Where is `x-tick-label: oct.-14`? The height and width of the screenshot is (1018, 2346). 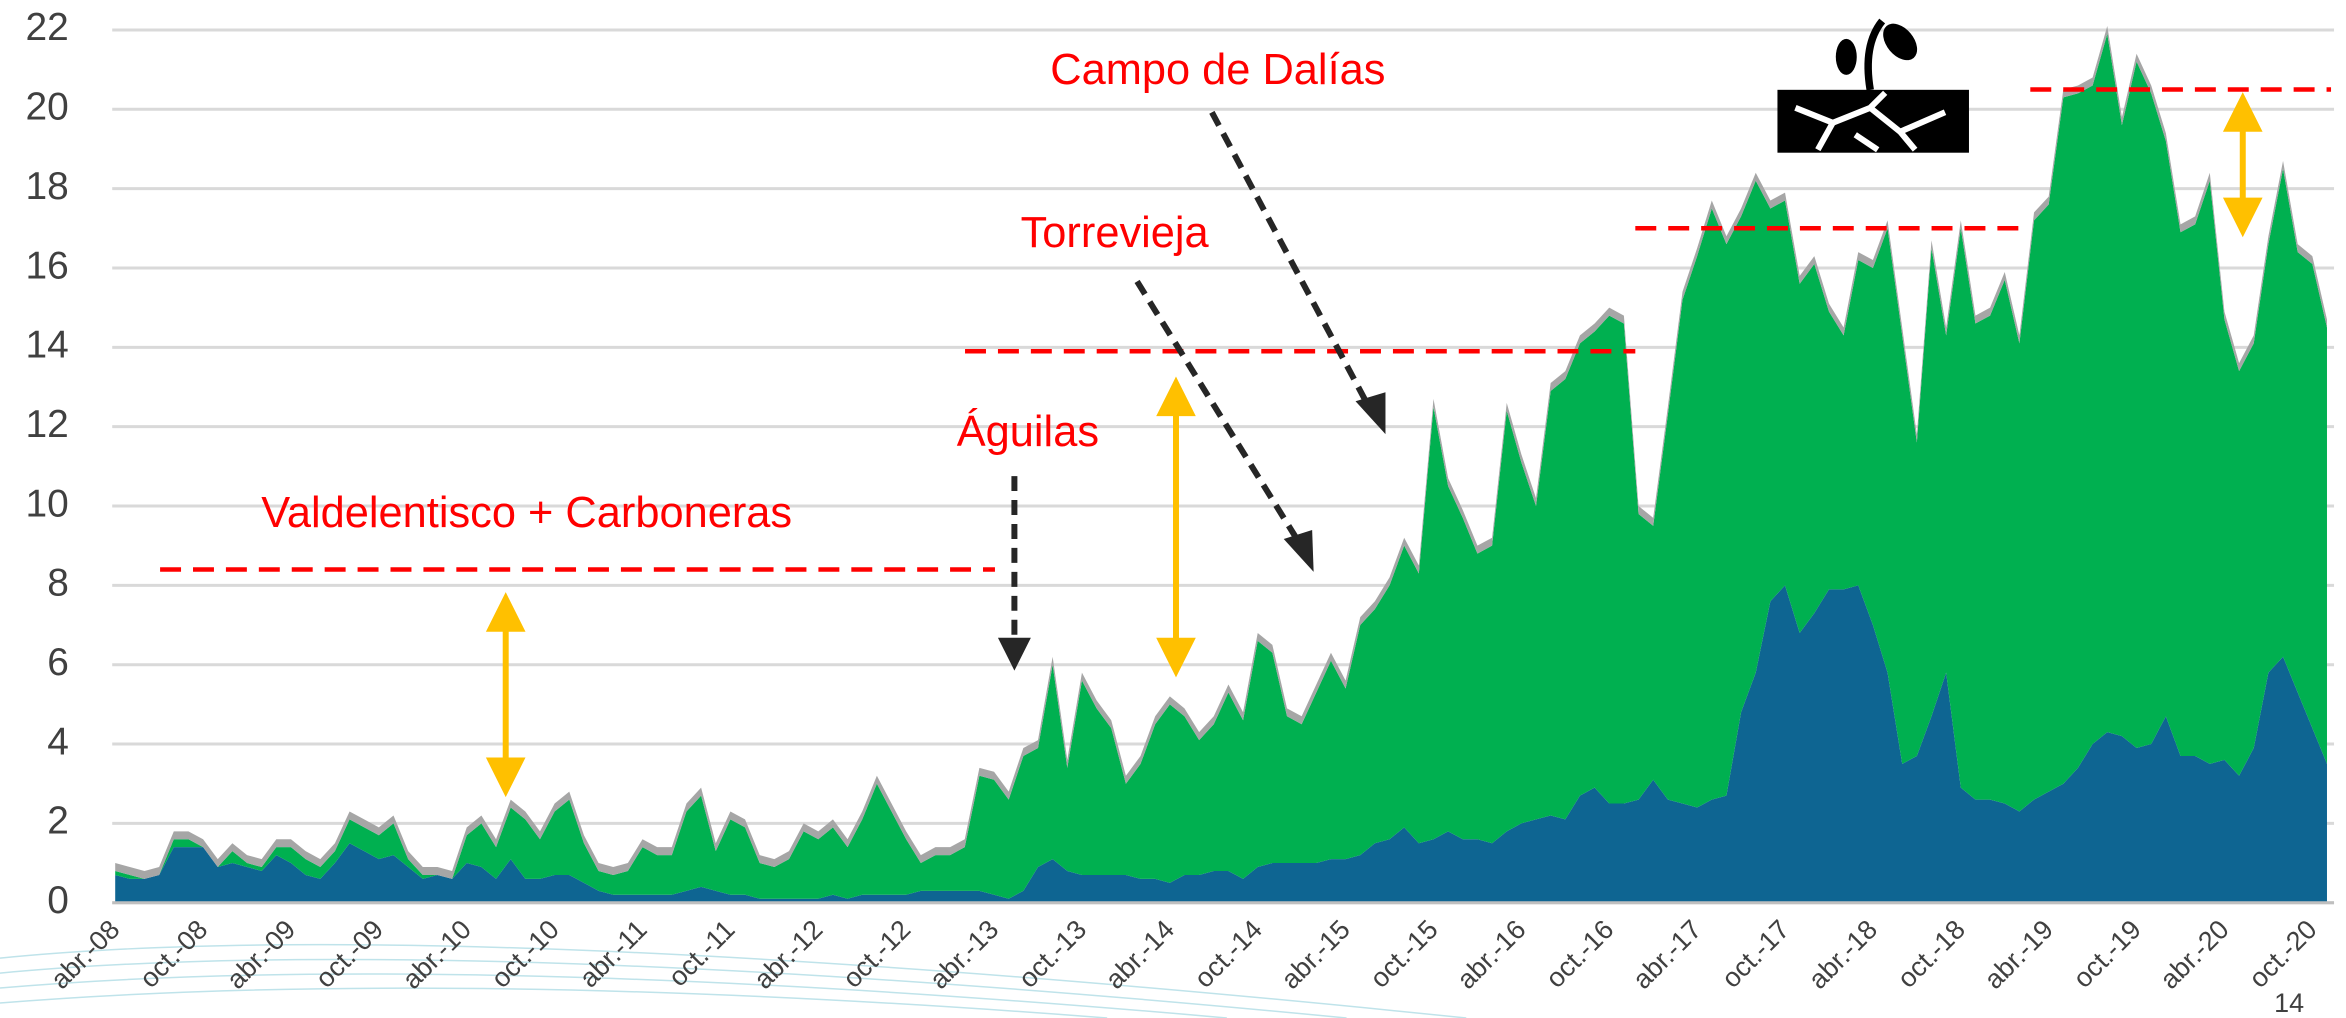 x-tick-label: oct.-14 is located at coordinates (1228, 953).